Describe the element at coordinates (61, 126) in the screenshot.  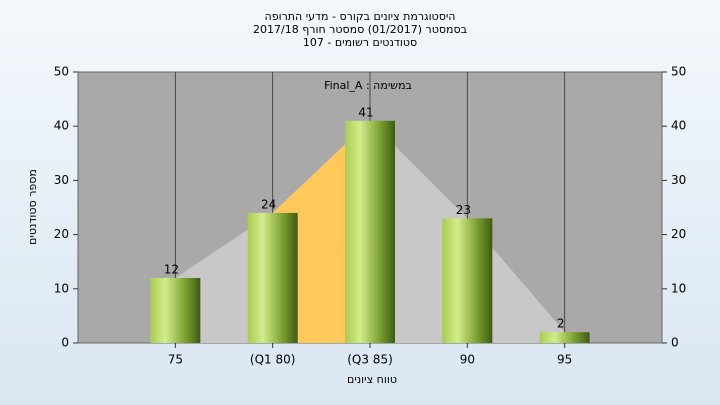
I see `y-tick-label: 40` at that location.